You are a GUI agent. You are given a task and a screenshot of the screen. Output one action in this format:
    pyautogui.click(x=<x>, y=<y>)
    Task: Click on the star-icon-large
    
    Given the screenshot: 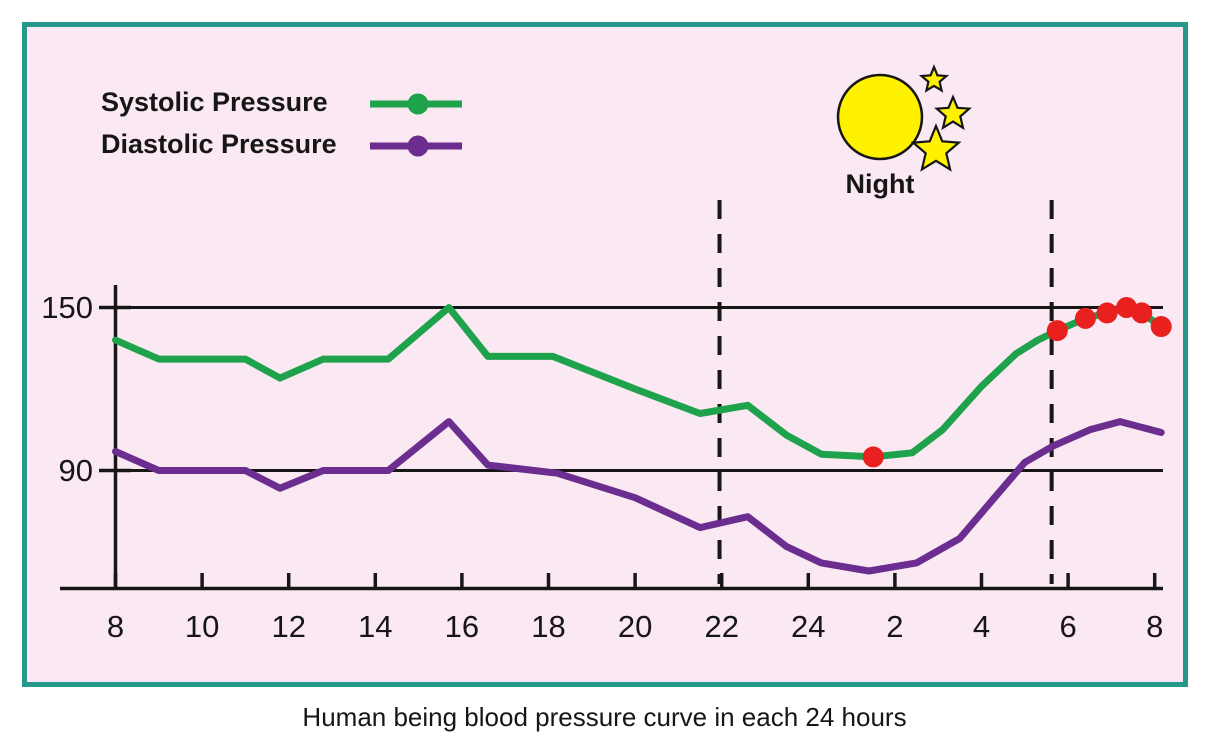 What is the action you would take?
    pyautogui.click(x=936, y=147)
    